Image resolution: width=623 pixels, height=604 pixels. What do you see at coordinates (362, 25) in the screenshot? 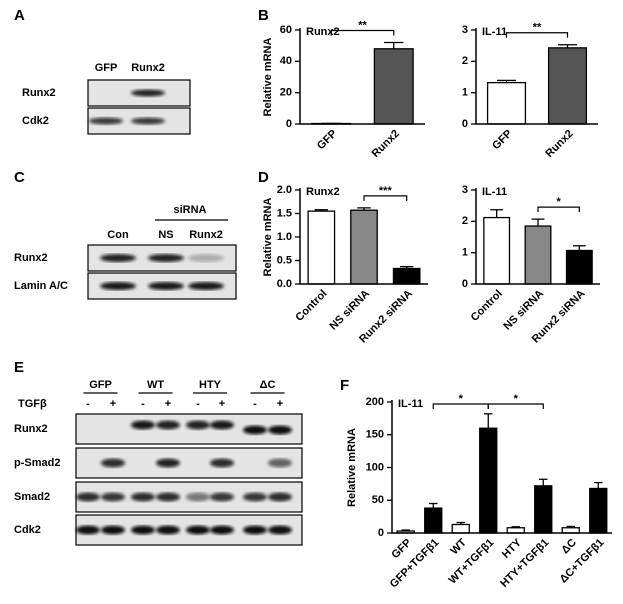
I see `significance-label: **` at bounding box center [362, 25].